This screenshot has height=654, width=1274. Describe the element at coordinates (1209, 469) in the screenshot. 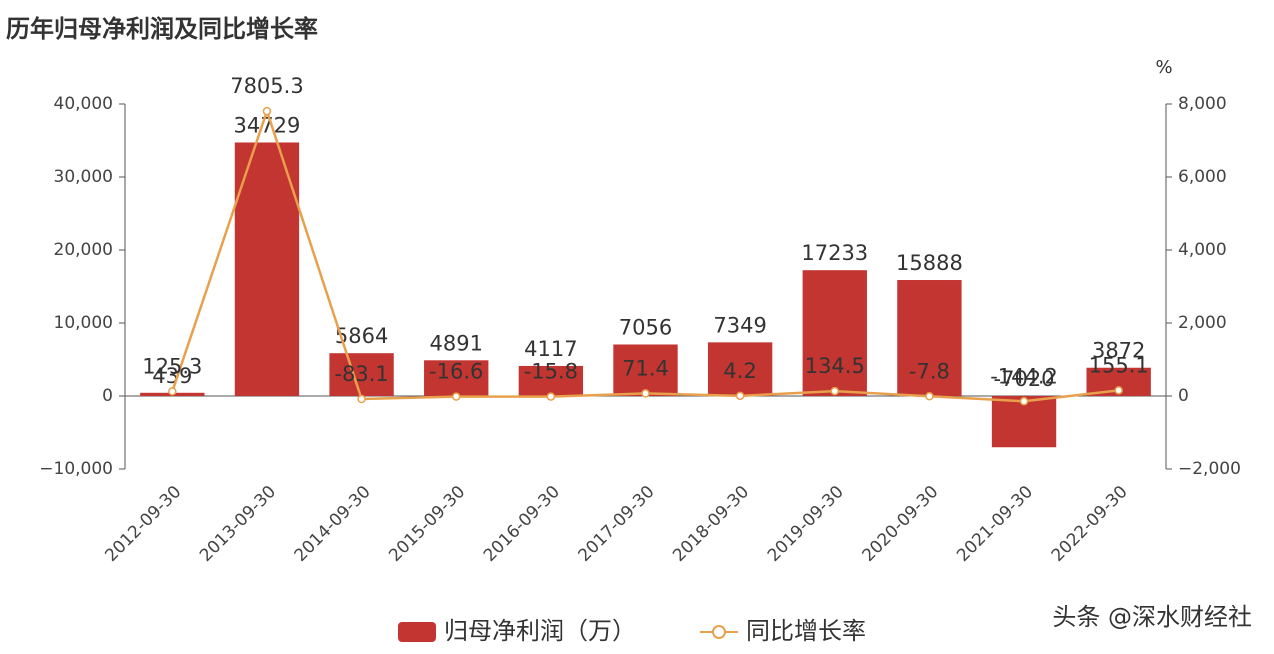

I see `y2-tick-label: −2,000` at that location.